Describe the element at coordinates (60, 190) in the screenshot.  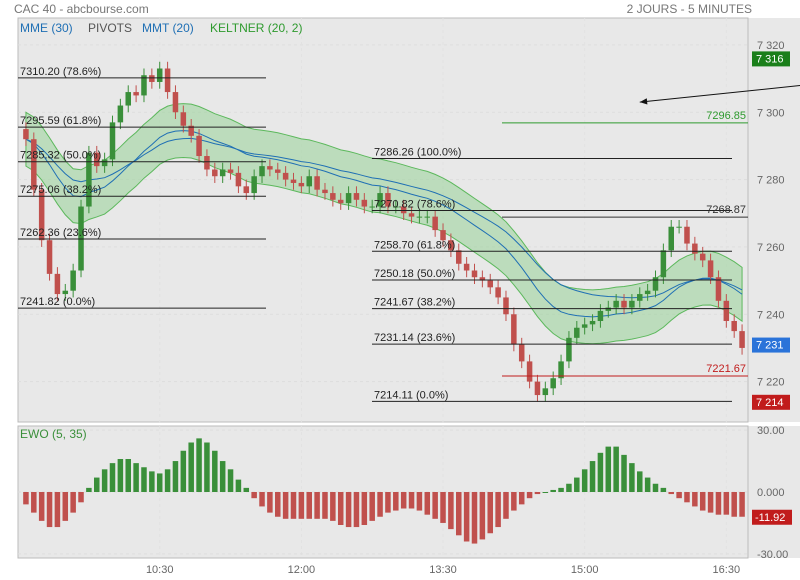
I see `pivot-label: 7275.06 (38.2%)` at that location.